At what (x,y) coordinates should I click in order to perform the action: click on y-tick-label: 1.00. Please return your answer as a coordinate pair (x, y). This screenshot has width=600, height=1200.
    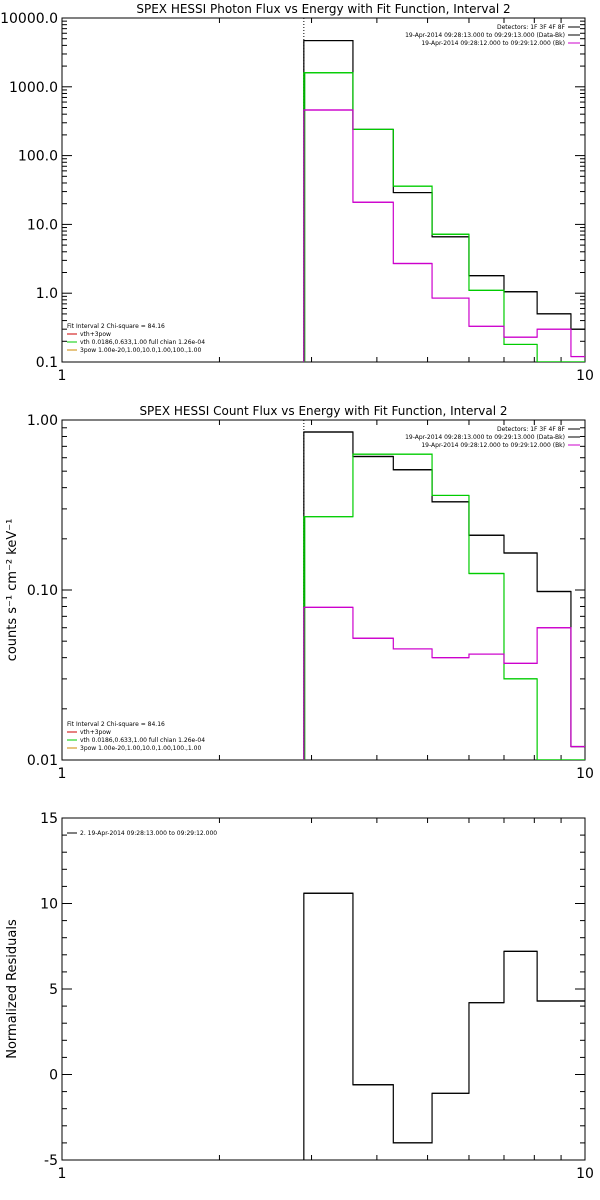
    Looking at the image, I should click on (42, 421).